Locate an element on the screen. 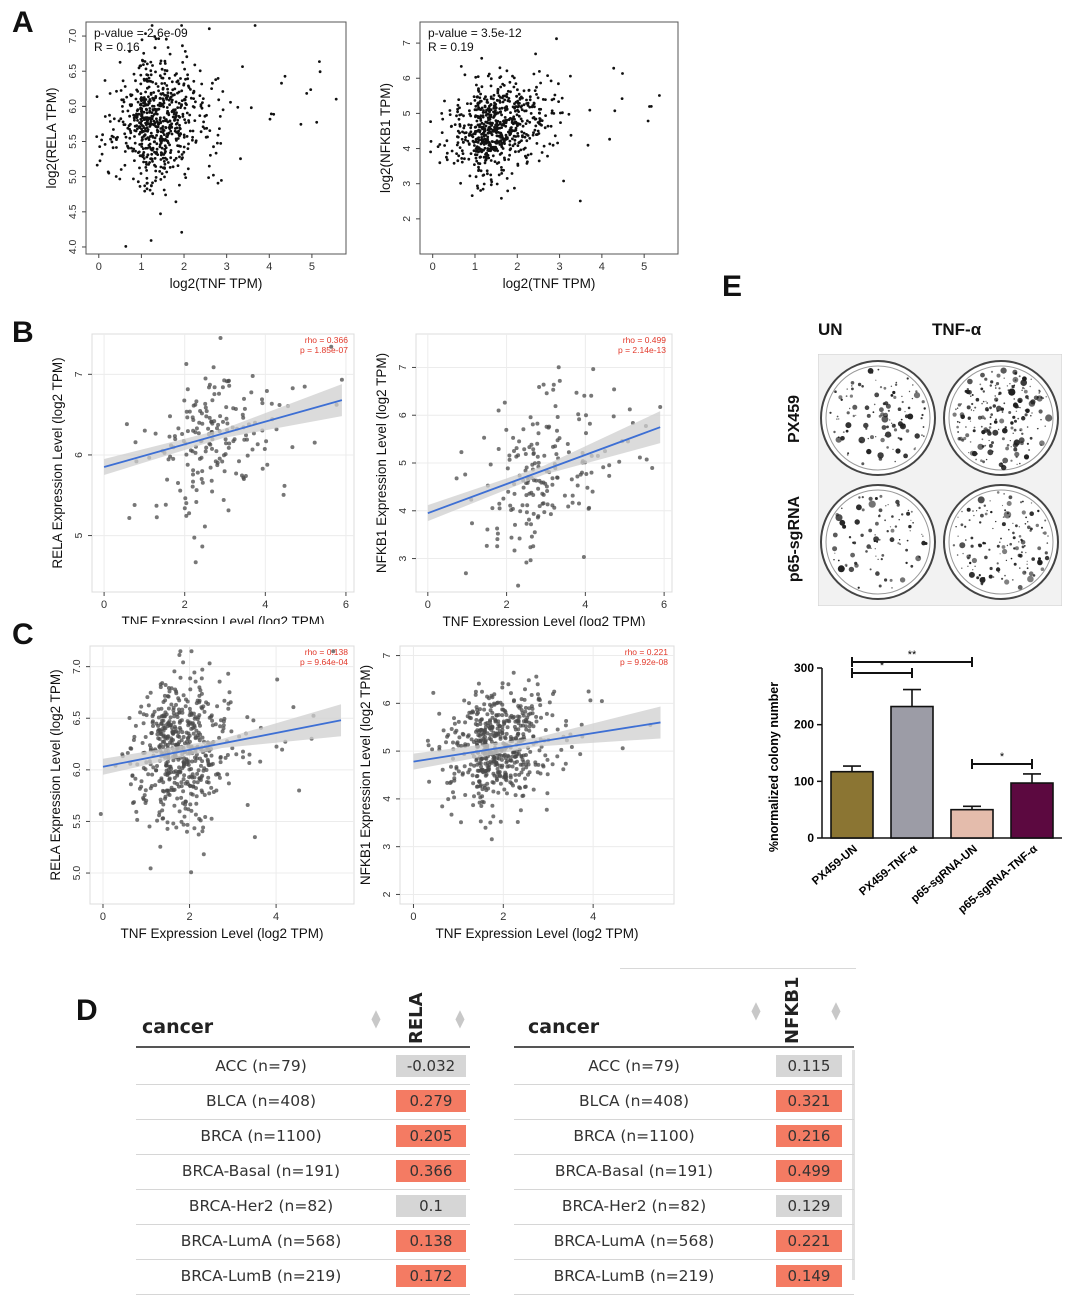  y-tick-label: 5 is located at coordinates (407, 113).